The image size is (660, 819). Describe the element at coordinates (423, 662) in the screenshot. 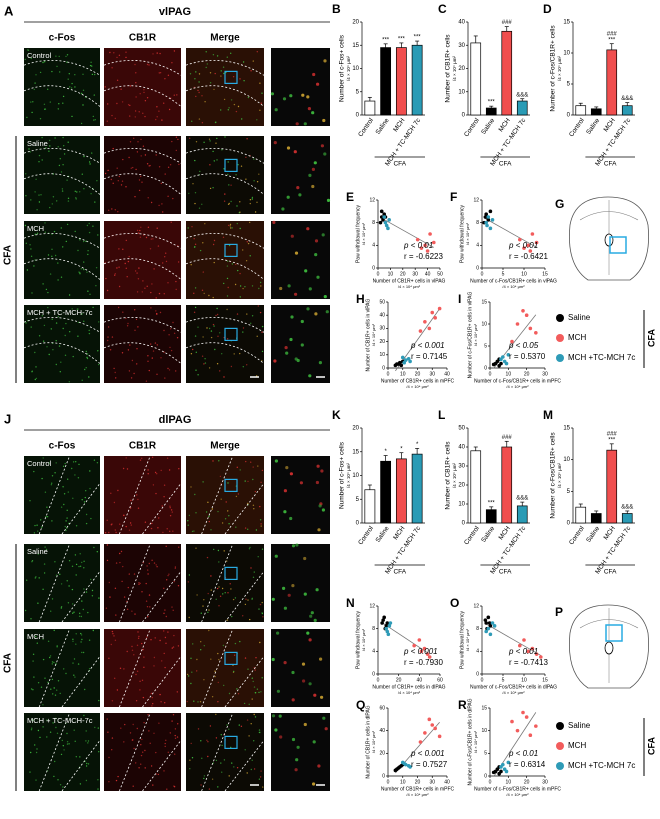

I see `r-value: r = -0.7930` at that location.